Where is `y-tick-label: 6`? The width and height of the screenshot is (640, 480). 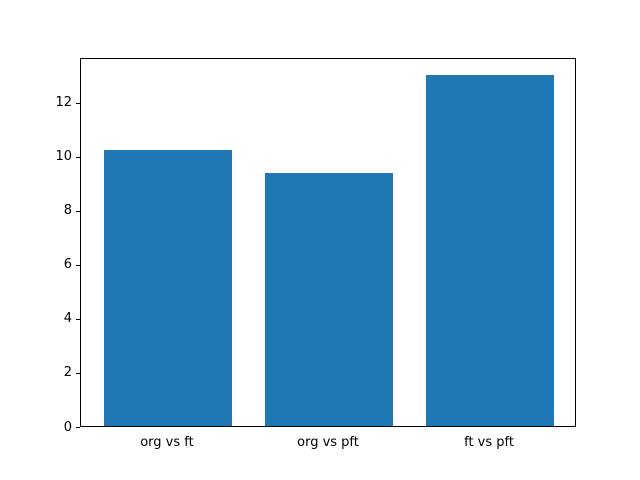
y-tick-label: 6 is located at coordinates (67, 265).